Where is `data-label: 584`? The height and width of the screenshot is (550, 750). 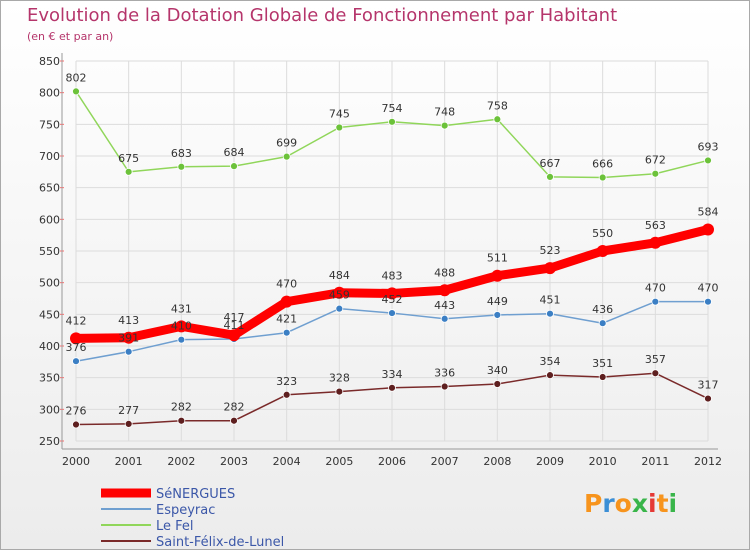
data-label: 584 is located at coordinates (708, 211).